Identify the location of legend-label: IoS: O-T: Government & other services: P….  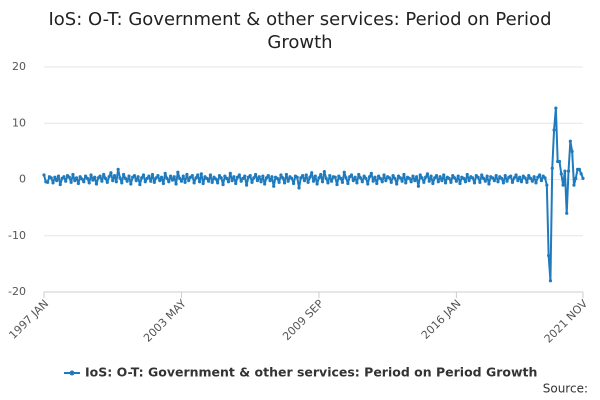
(311, 372).